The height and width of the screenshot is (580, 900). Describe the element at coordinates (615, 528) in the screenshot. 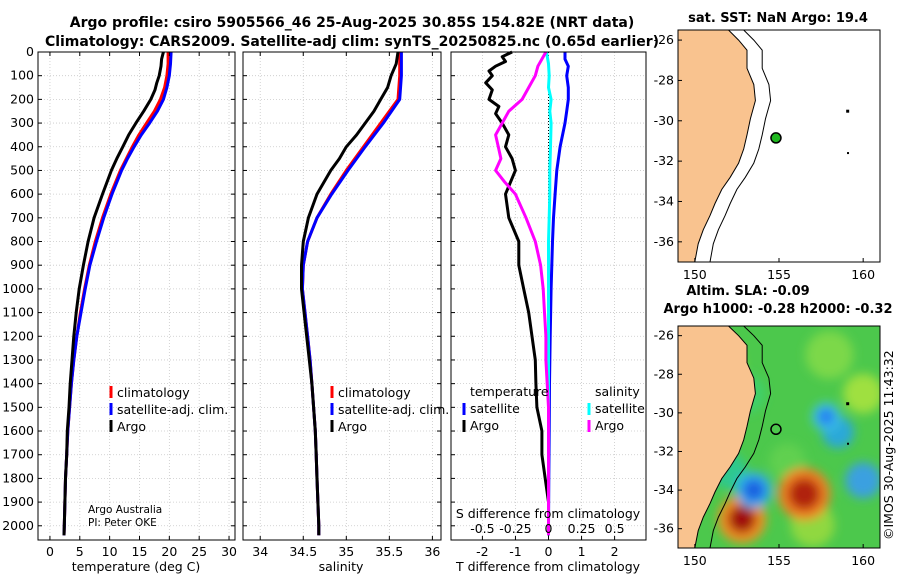

I see `x-tick-label-S: 0.5` at that location.